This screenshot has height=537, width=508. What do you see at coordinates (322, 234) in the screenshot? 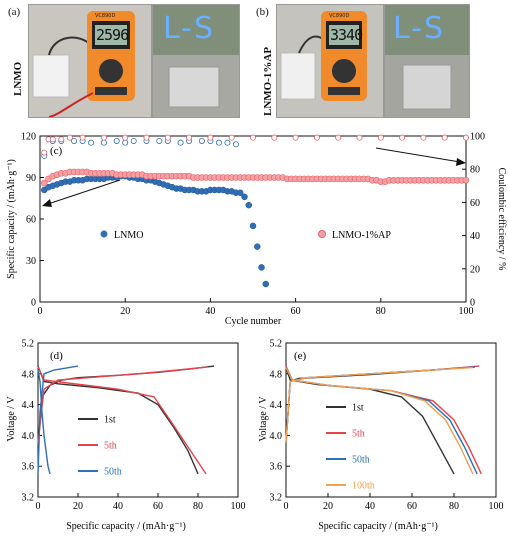
I see `legend-ap-marker` at bounding box center [322, 234].